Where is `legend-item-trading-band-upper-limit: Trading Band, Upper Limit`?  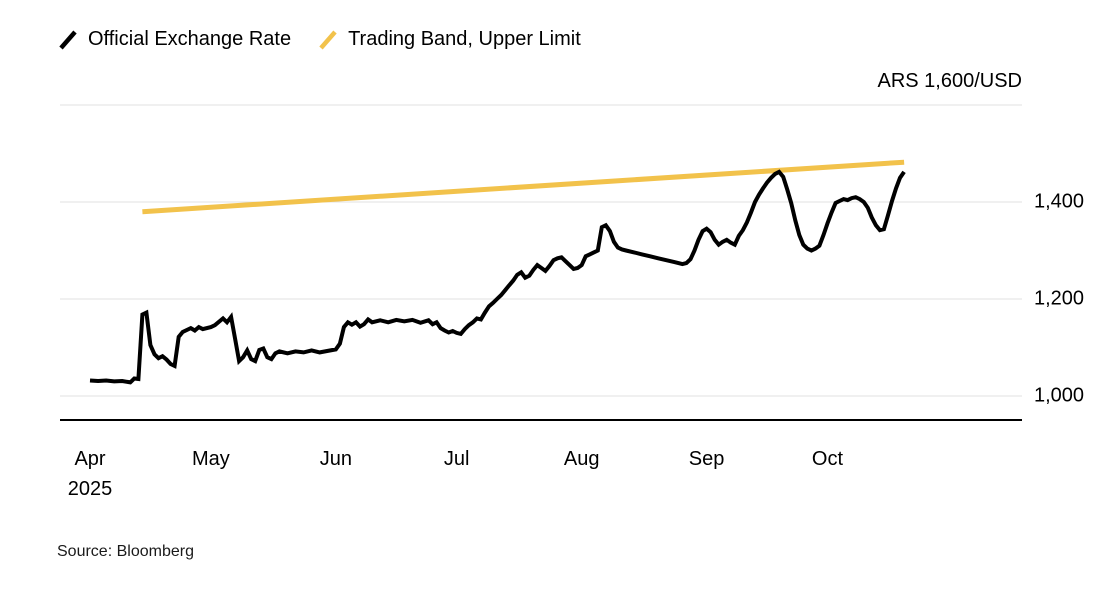 legend-item-trading-band-upper-limit: Trading Band, Upper Limit is located at coordinates (449, 39).